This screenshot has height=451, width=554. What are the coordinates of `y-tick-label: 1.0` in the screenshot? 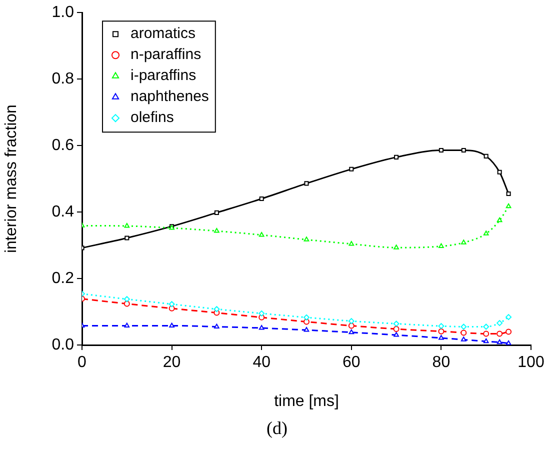 It's located at (63, 13).